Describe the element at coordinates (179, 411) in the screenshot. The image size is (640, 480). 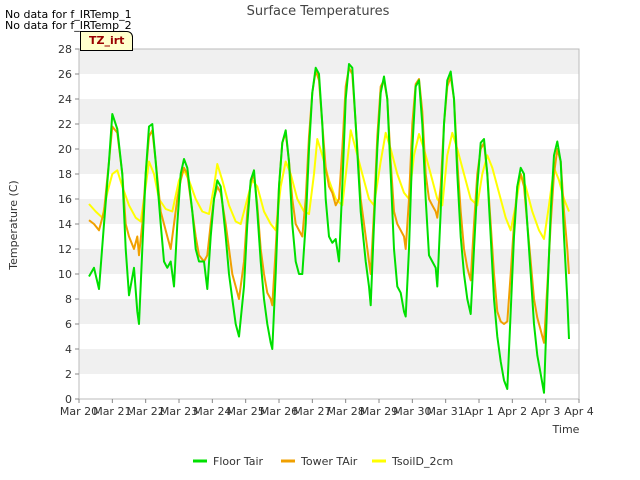
I see `x-tick-label: Mar 23` at that location.